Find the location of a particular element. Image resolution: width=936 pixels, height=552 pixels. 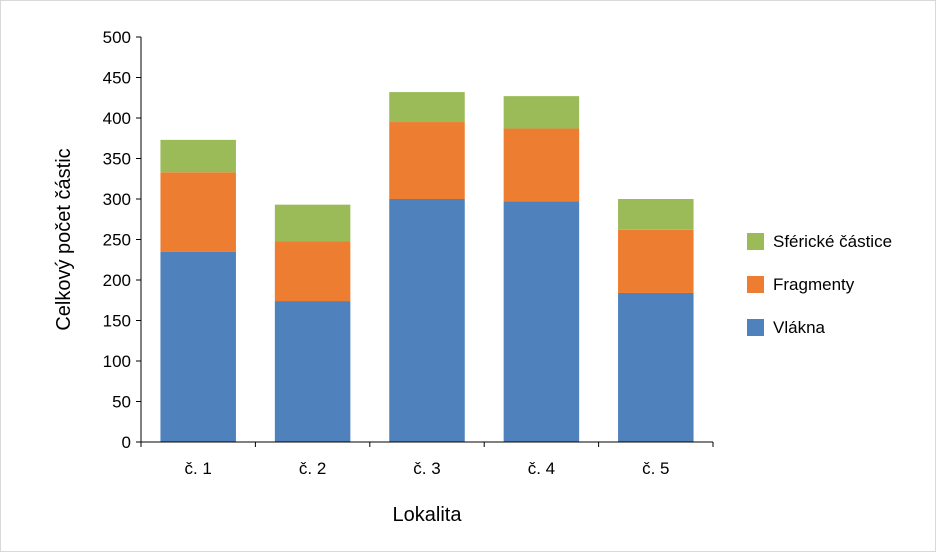

y-tick-label: 250 is located at coordinates (117, 240).